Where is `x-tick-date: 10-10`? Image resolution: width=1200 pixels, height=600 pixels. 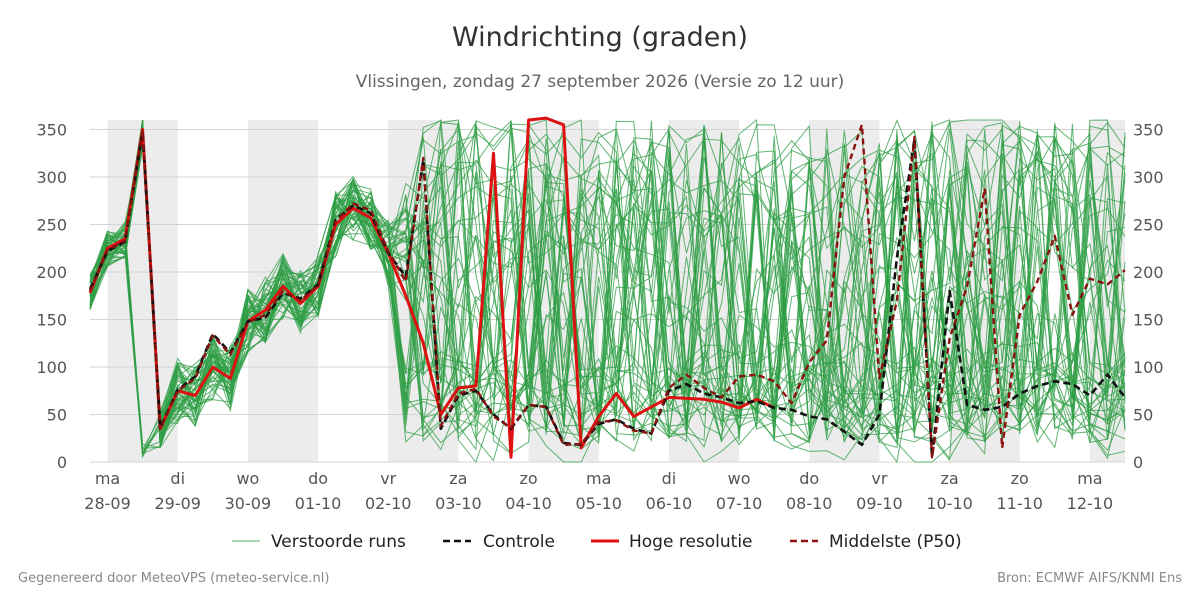 x-tick-date: 10-10 is located at coordinates (949, 503).